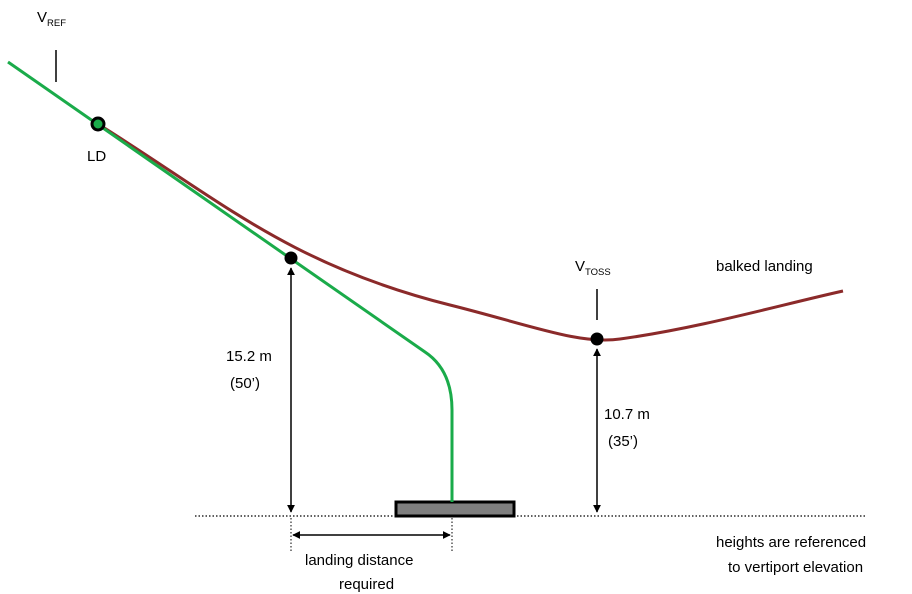  I want to click on elevation-note-line2: to vertiport elevation, so click(795, 567).